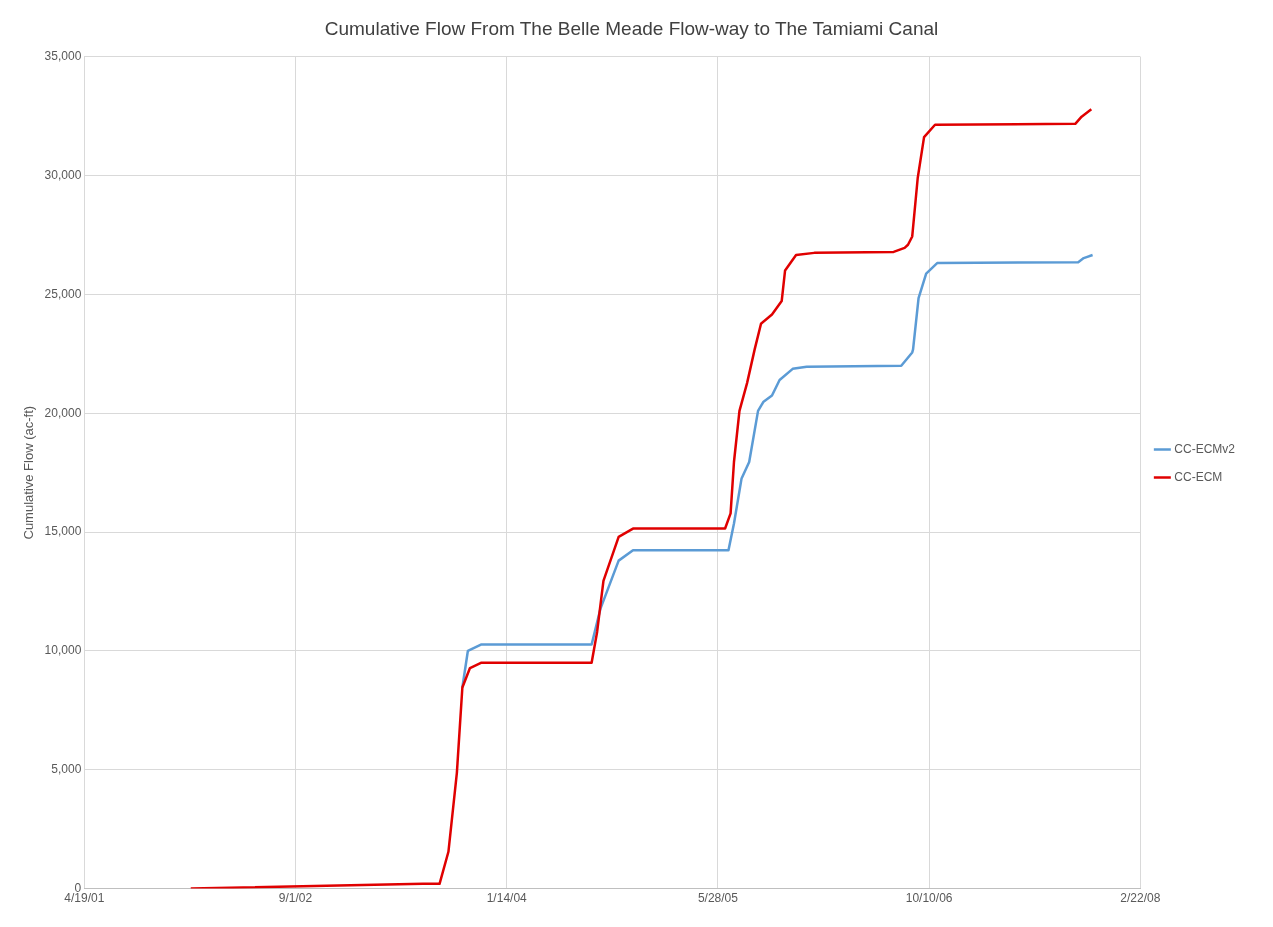  What do you see at coordinates (29, 472) in the screenshot?
I see `y-axis-title: Cumulative Flow (ac-ft)` at bounding box center [29, 472].